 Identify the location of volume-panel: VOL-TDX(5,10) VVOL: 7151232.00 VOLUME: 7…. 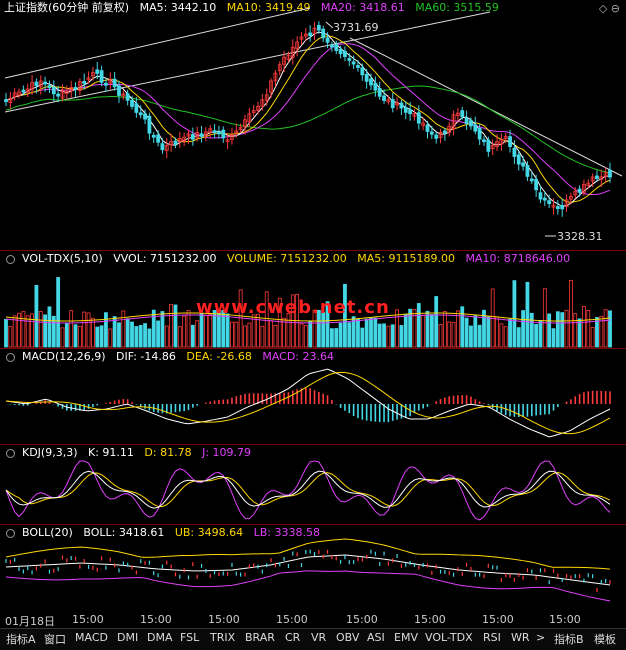
(313, 299).